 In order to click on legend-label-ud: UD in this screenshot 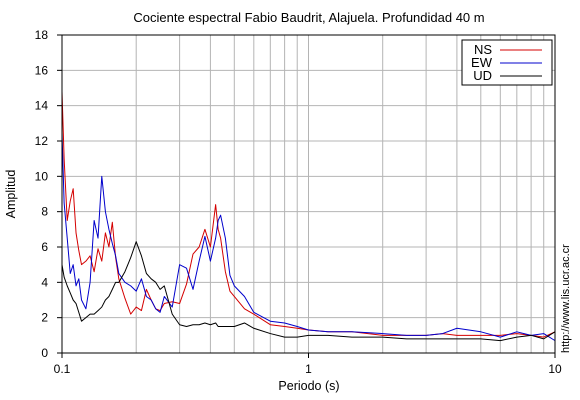, I will do `click(482, 75)`.